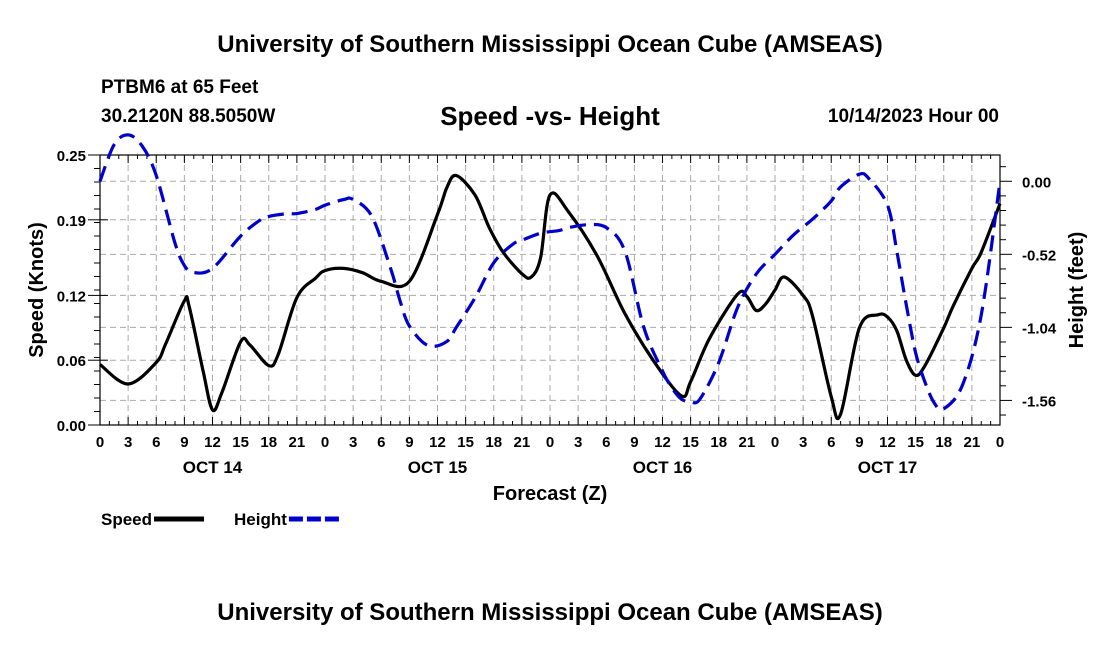  I want to click on x-axis-label: Forecast (Z), so click(550, 494).